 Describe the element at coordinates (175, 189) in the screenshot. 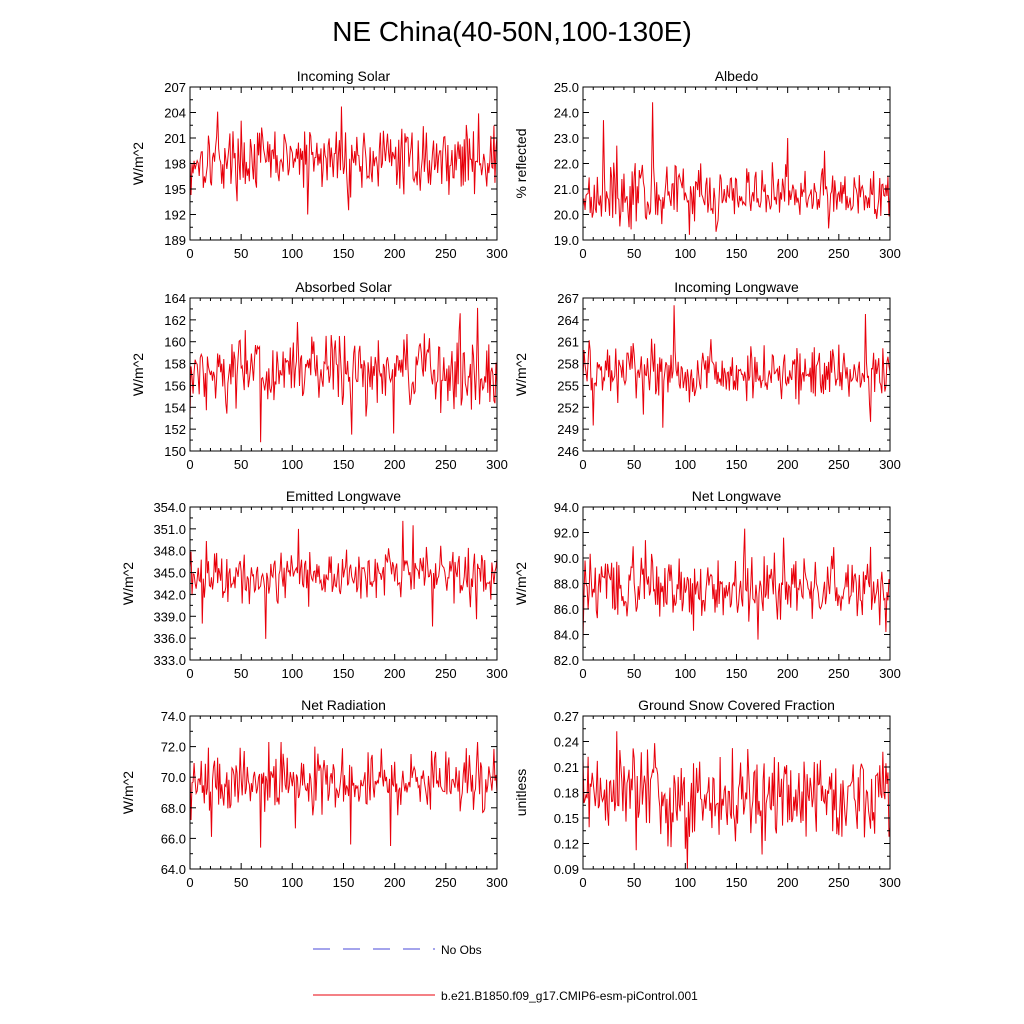

I see `y-tick-label: 195` at that location.